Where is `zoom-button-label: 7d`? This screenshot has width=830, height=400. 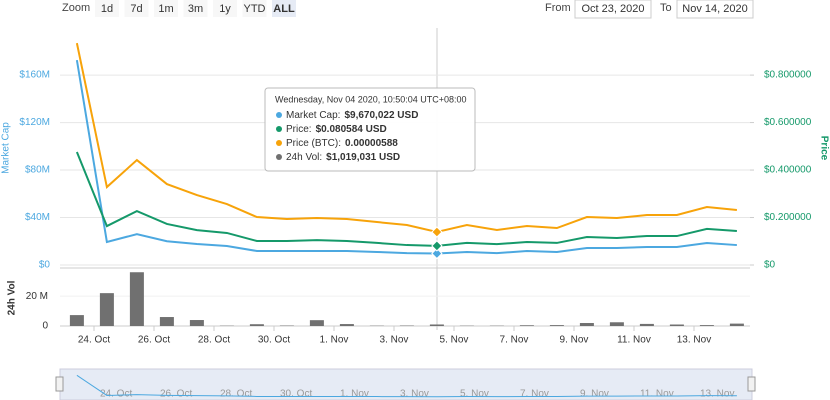 zoom-button-label: 7d is located at coordinates (136, 9).